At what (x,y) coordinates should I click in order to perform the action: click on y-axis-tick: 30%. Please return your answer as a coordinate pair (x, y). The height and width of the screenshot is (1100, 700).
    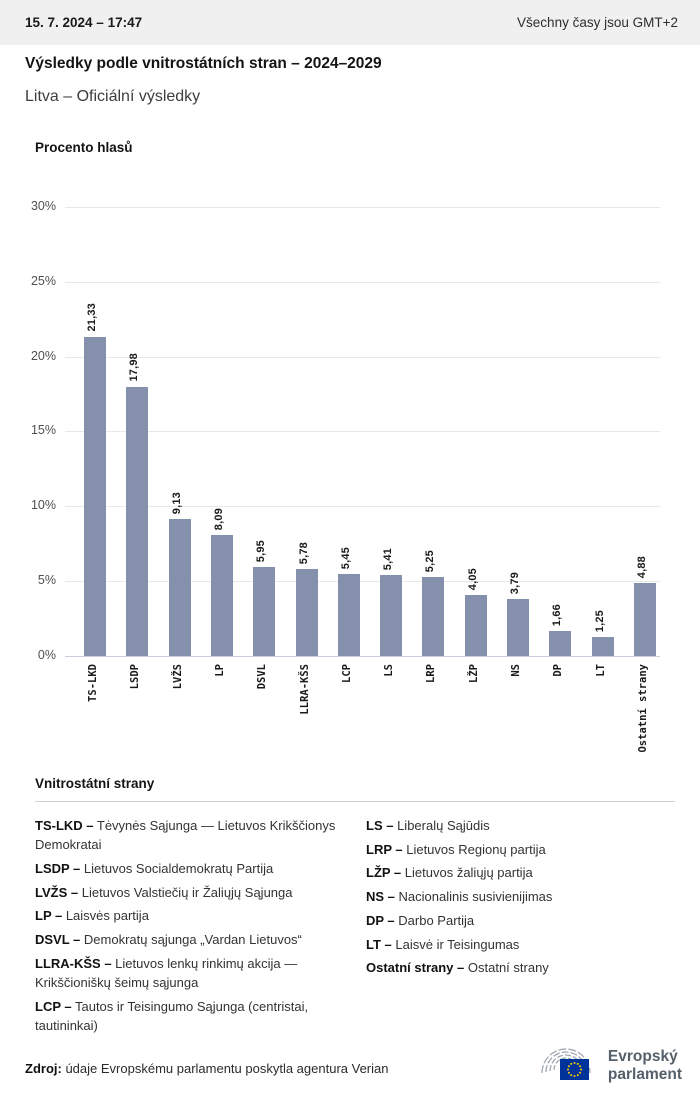
    Looking at the image, I should click on (43, 206).